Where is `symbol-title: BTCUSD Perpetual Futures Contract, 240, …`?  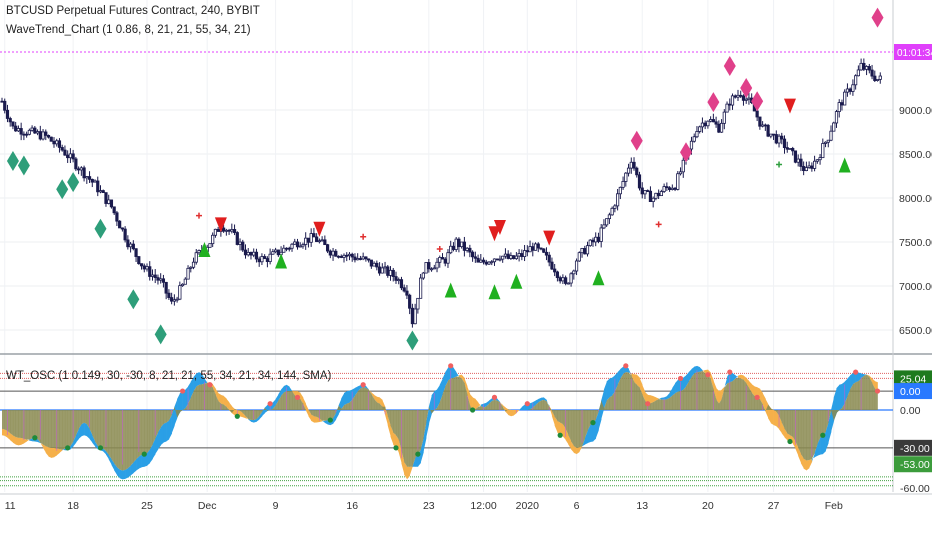
symbol-title: BTCUSD Perpetual Futures Contract, 240, … is located at coordinates (133, 11).